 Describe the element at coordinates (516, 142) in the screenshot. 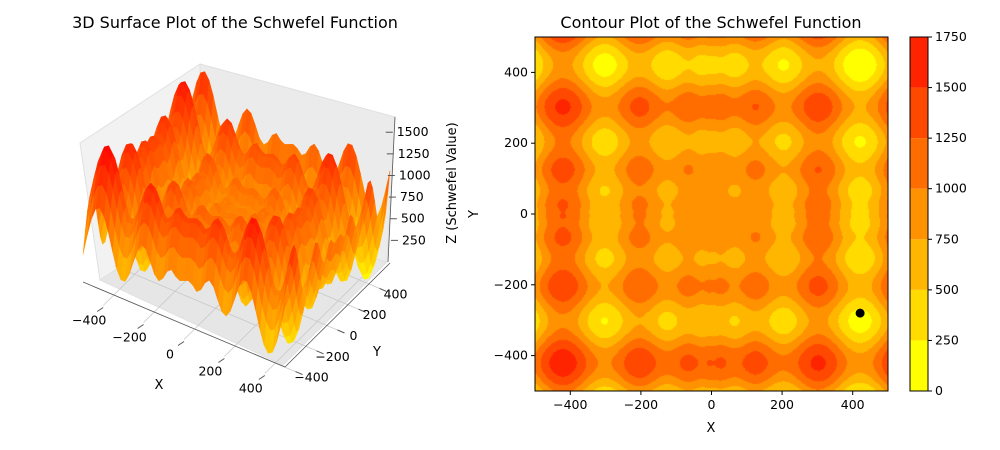

I see `contour-y-tick-label-3: 200` at that location.